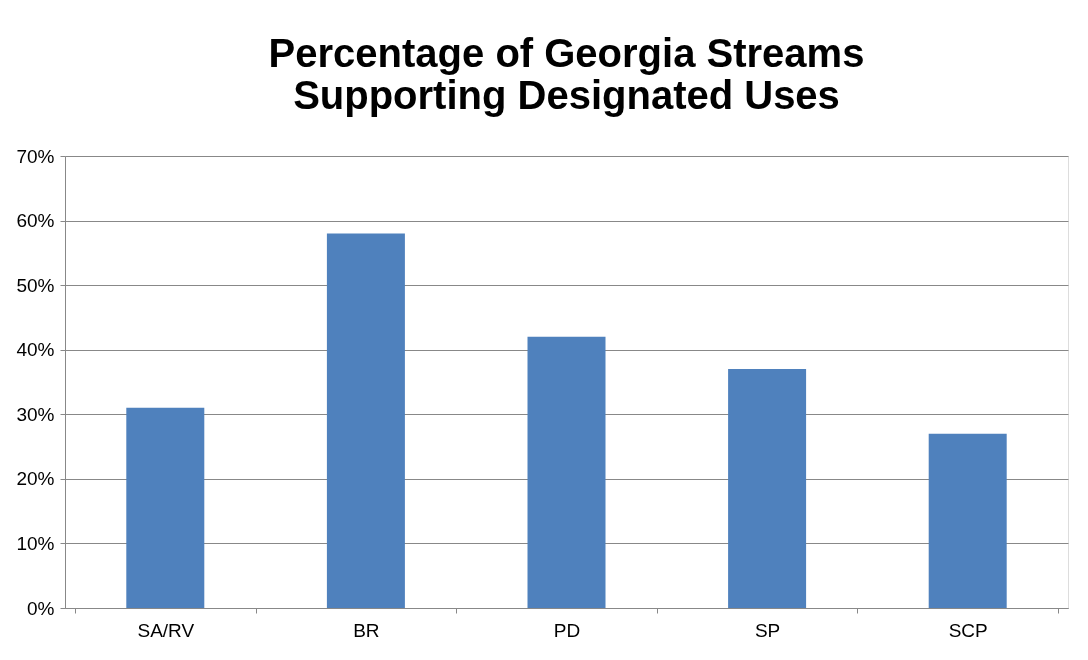 The width and height of the screenshot is (1088, 660). Describe the element at coordinates (35, 543) in the screenshot. I see `y-tick-label: 10%` at that location.